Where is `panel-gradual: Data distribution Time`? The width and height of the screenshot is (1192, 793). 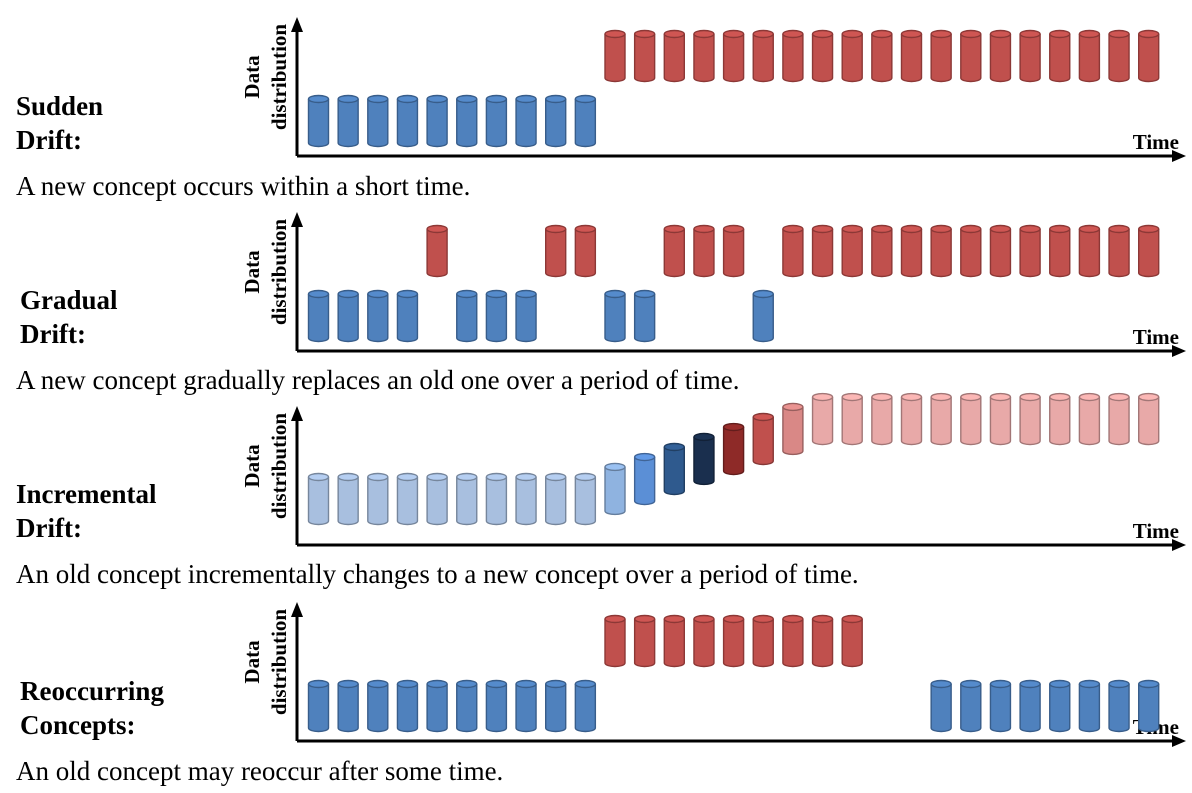
panel-gradual: Data distribution Time is located at coordinates (713, 284).